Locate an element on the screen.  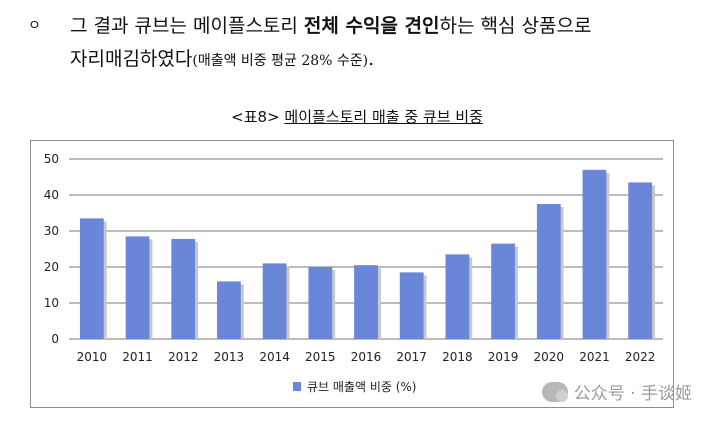
x-tick-label: 2012 is located at coordinates (183, 357).